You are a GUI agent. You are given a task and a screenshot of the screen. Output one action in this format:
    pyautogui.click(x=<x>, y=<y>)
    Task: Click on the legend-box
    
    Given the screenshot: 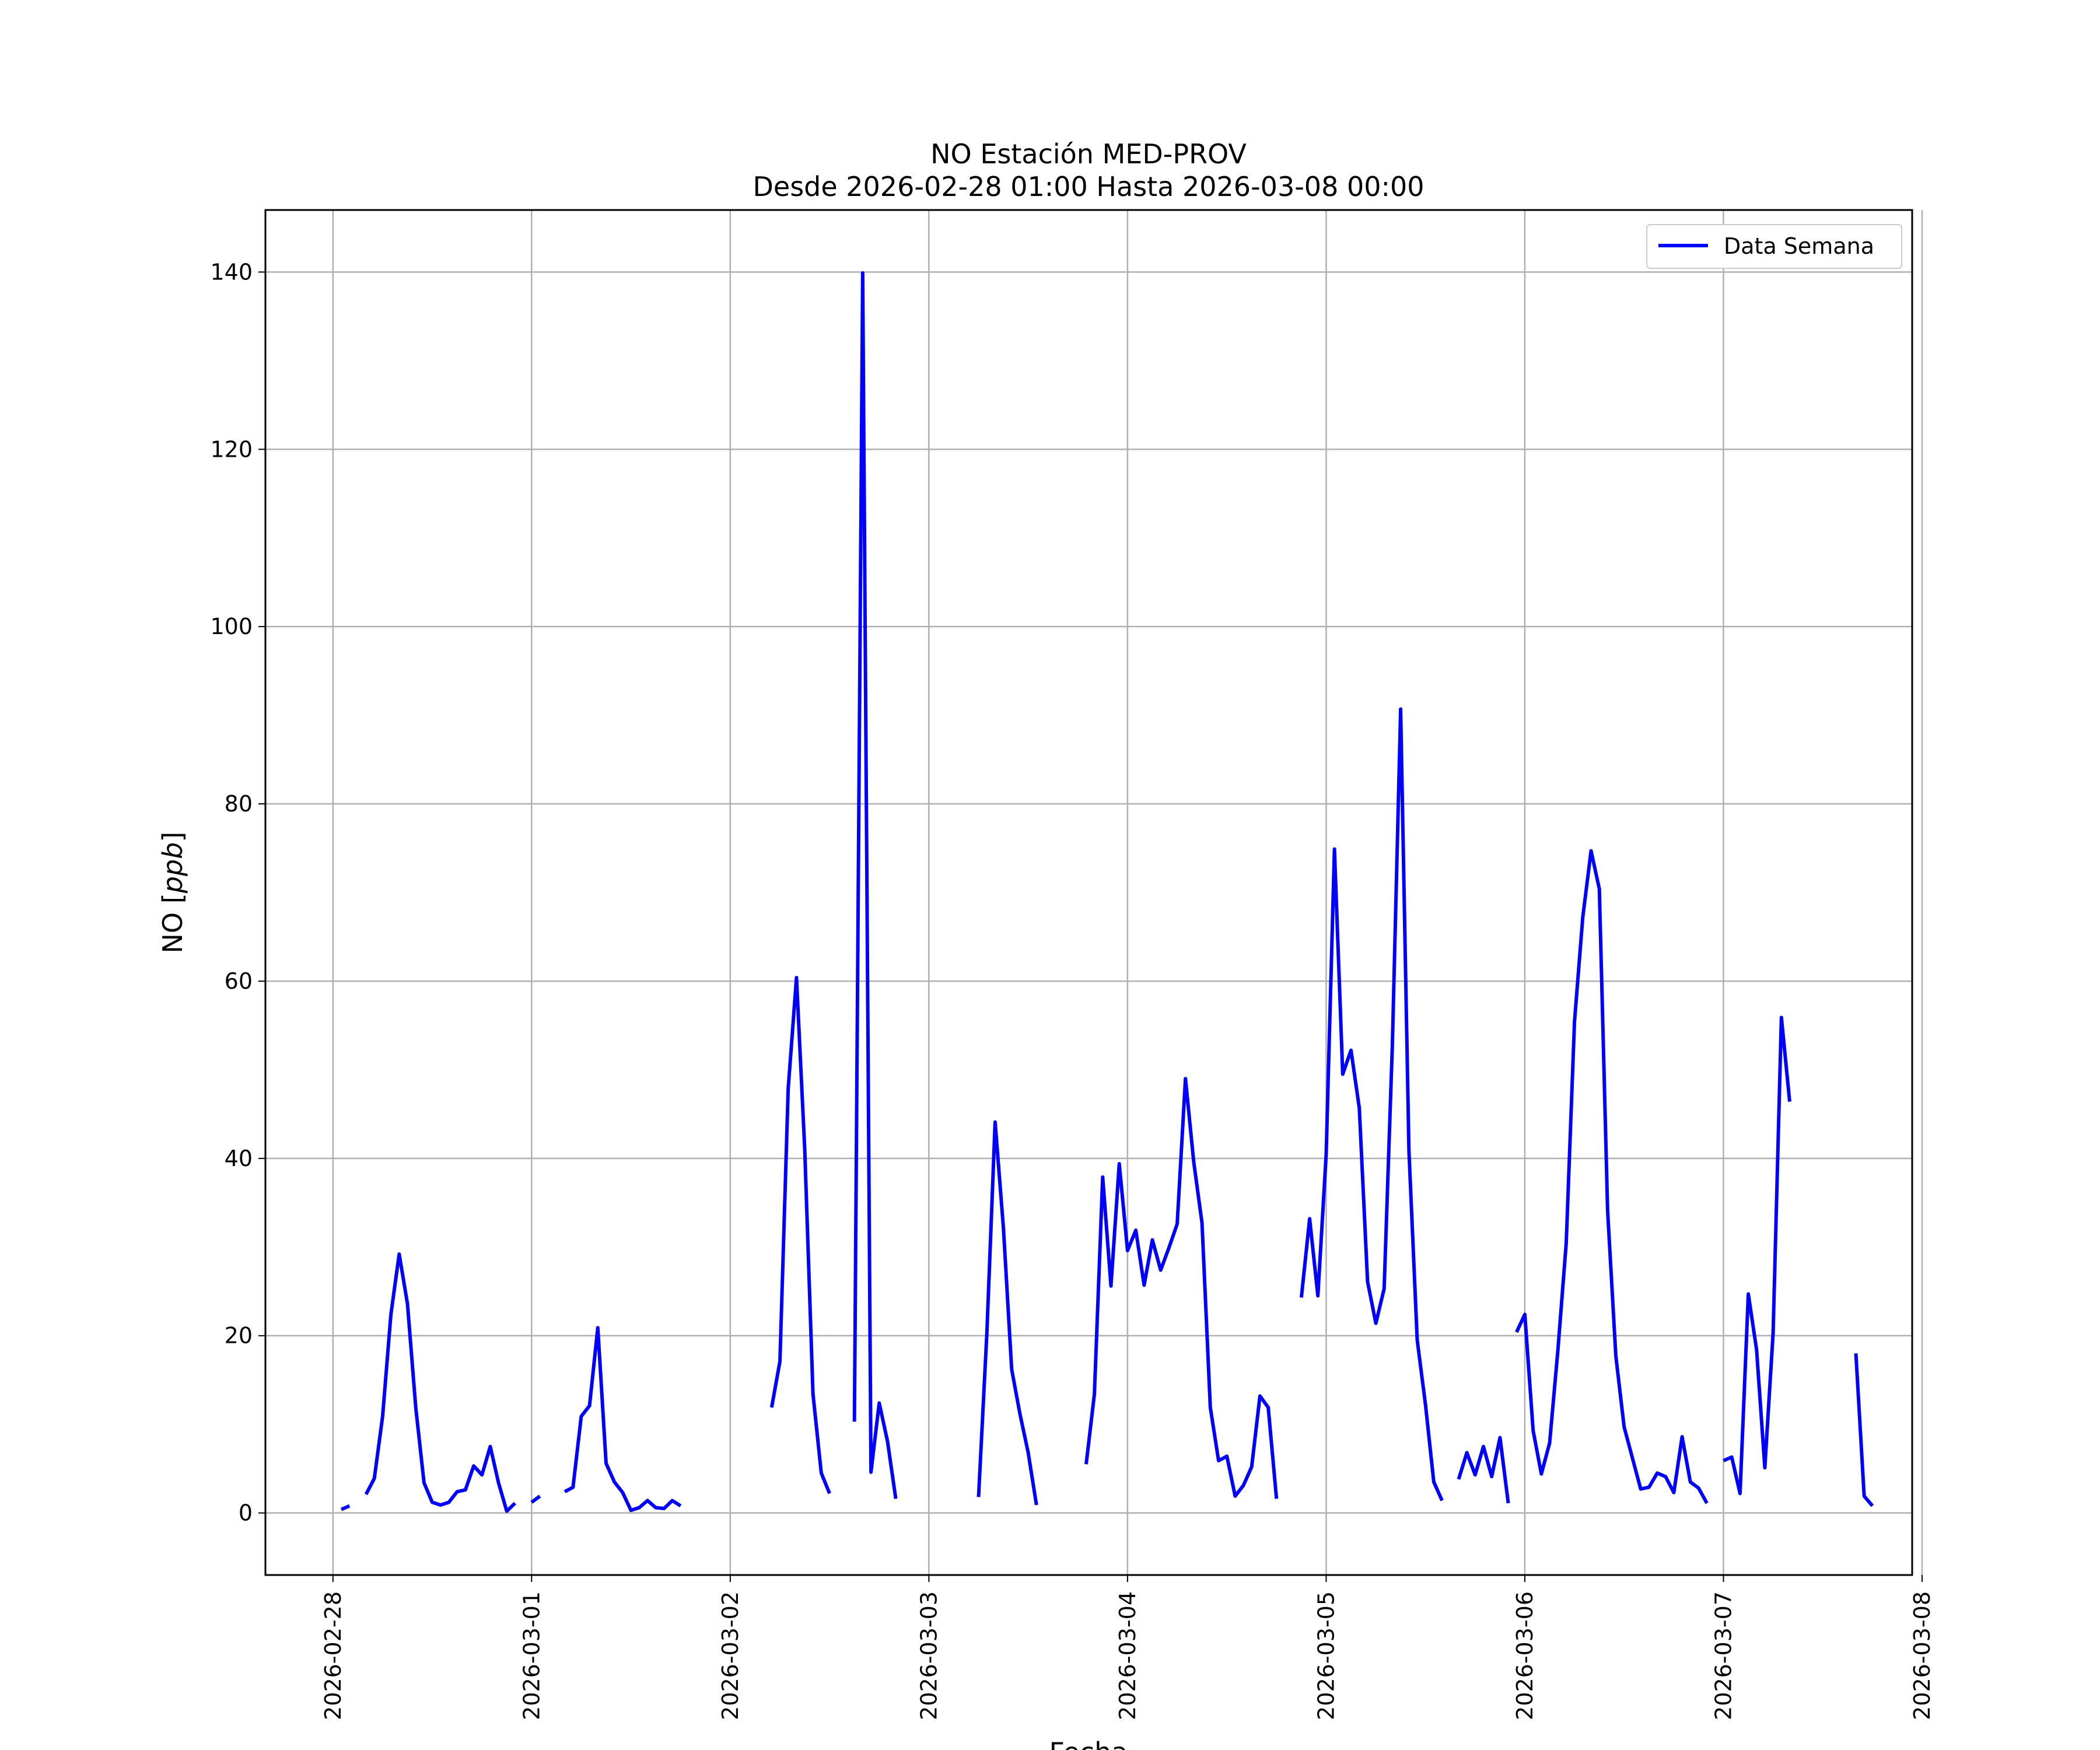 What is the action you would take?
    pyautogui.click(x=1774, y=246)
    